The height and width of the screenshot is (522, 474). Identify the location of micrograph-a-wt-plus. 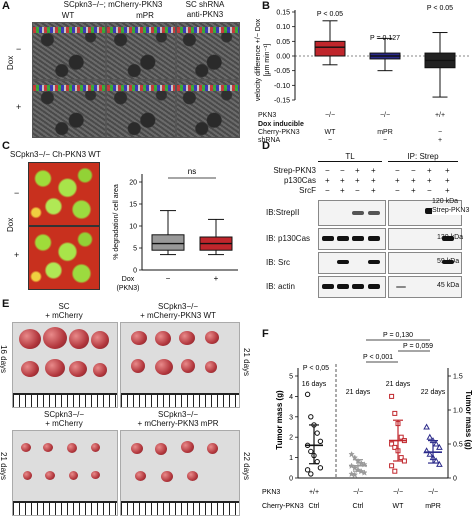
(69, 109).